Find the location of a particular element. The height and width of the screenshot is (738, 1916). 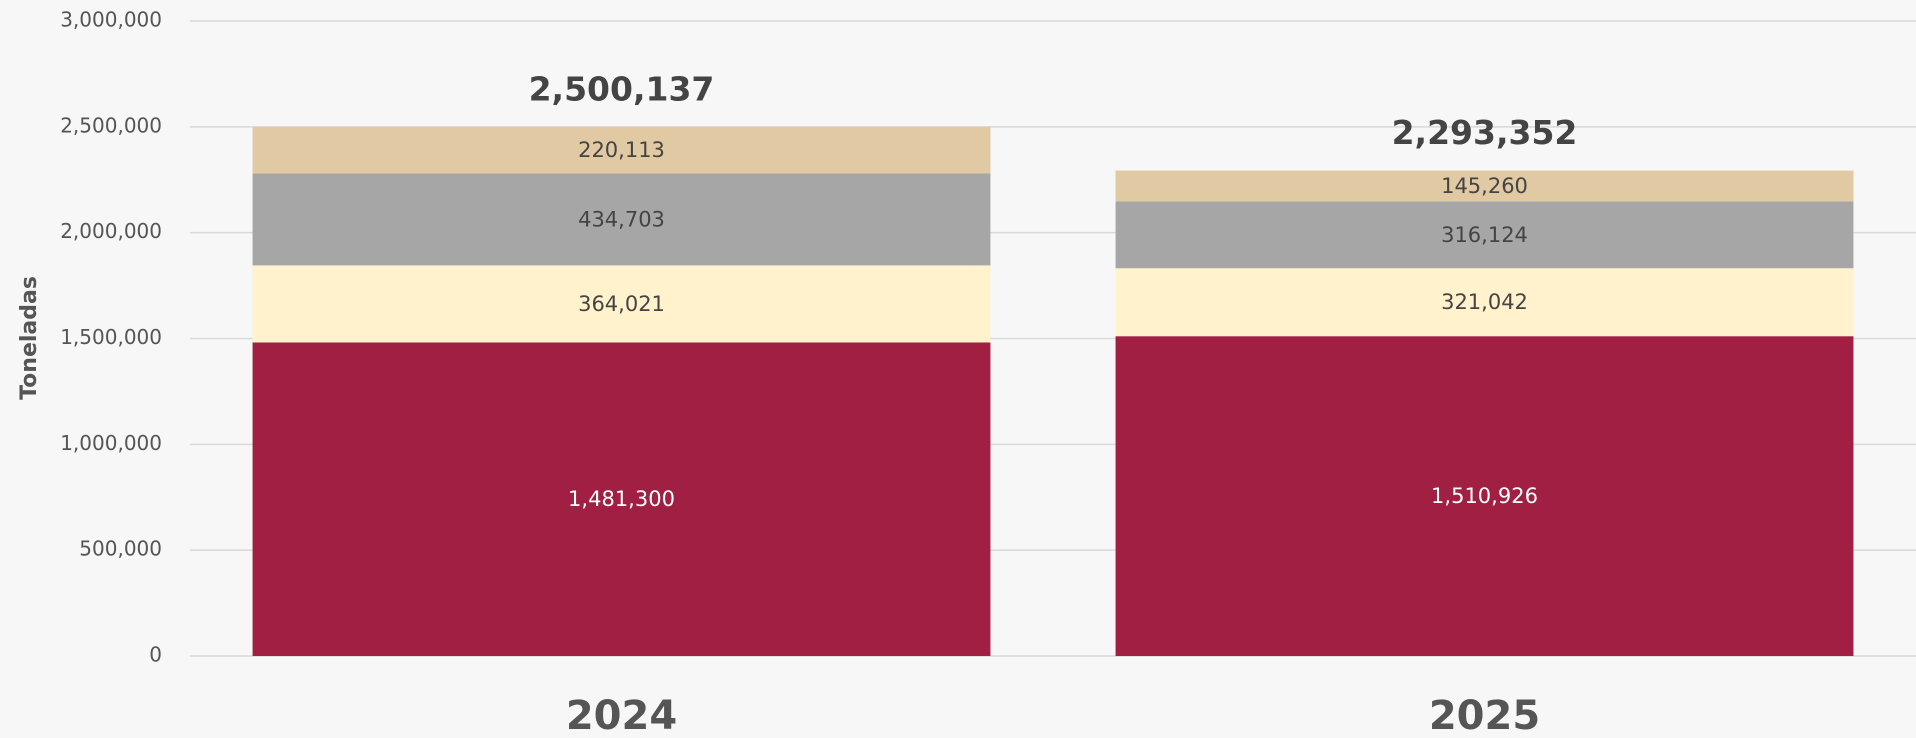

data-label: 1,510,926 is located at coordinates (1484, 496).